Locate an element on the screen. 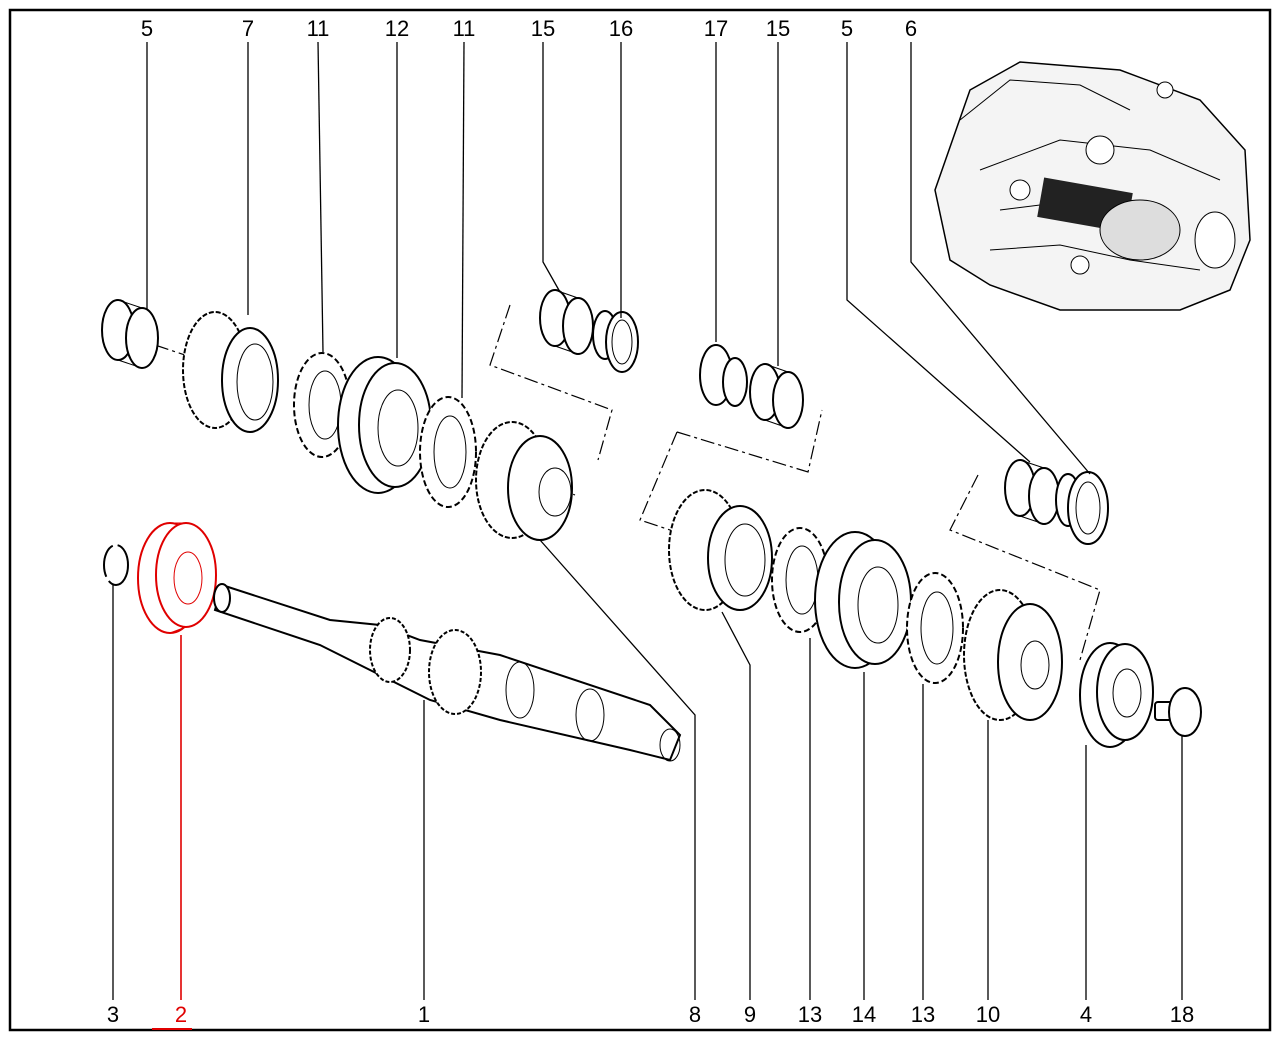  bottom-callouts: 3 2 1 8 9 13 14 13 10 4 18 is located at coordinates (650, 1016).